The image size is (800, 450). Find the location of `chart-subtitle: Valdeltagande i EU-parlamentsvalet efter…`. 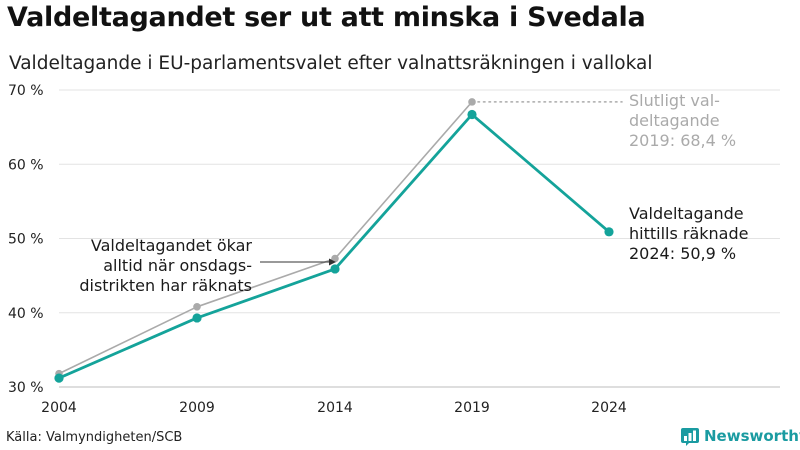

chart-subtitle: Valdeltagande i EU-parlamentsvalet efter… is located at coordinates (331, 63).